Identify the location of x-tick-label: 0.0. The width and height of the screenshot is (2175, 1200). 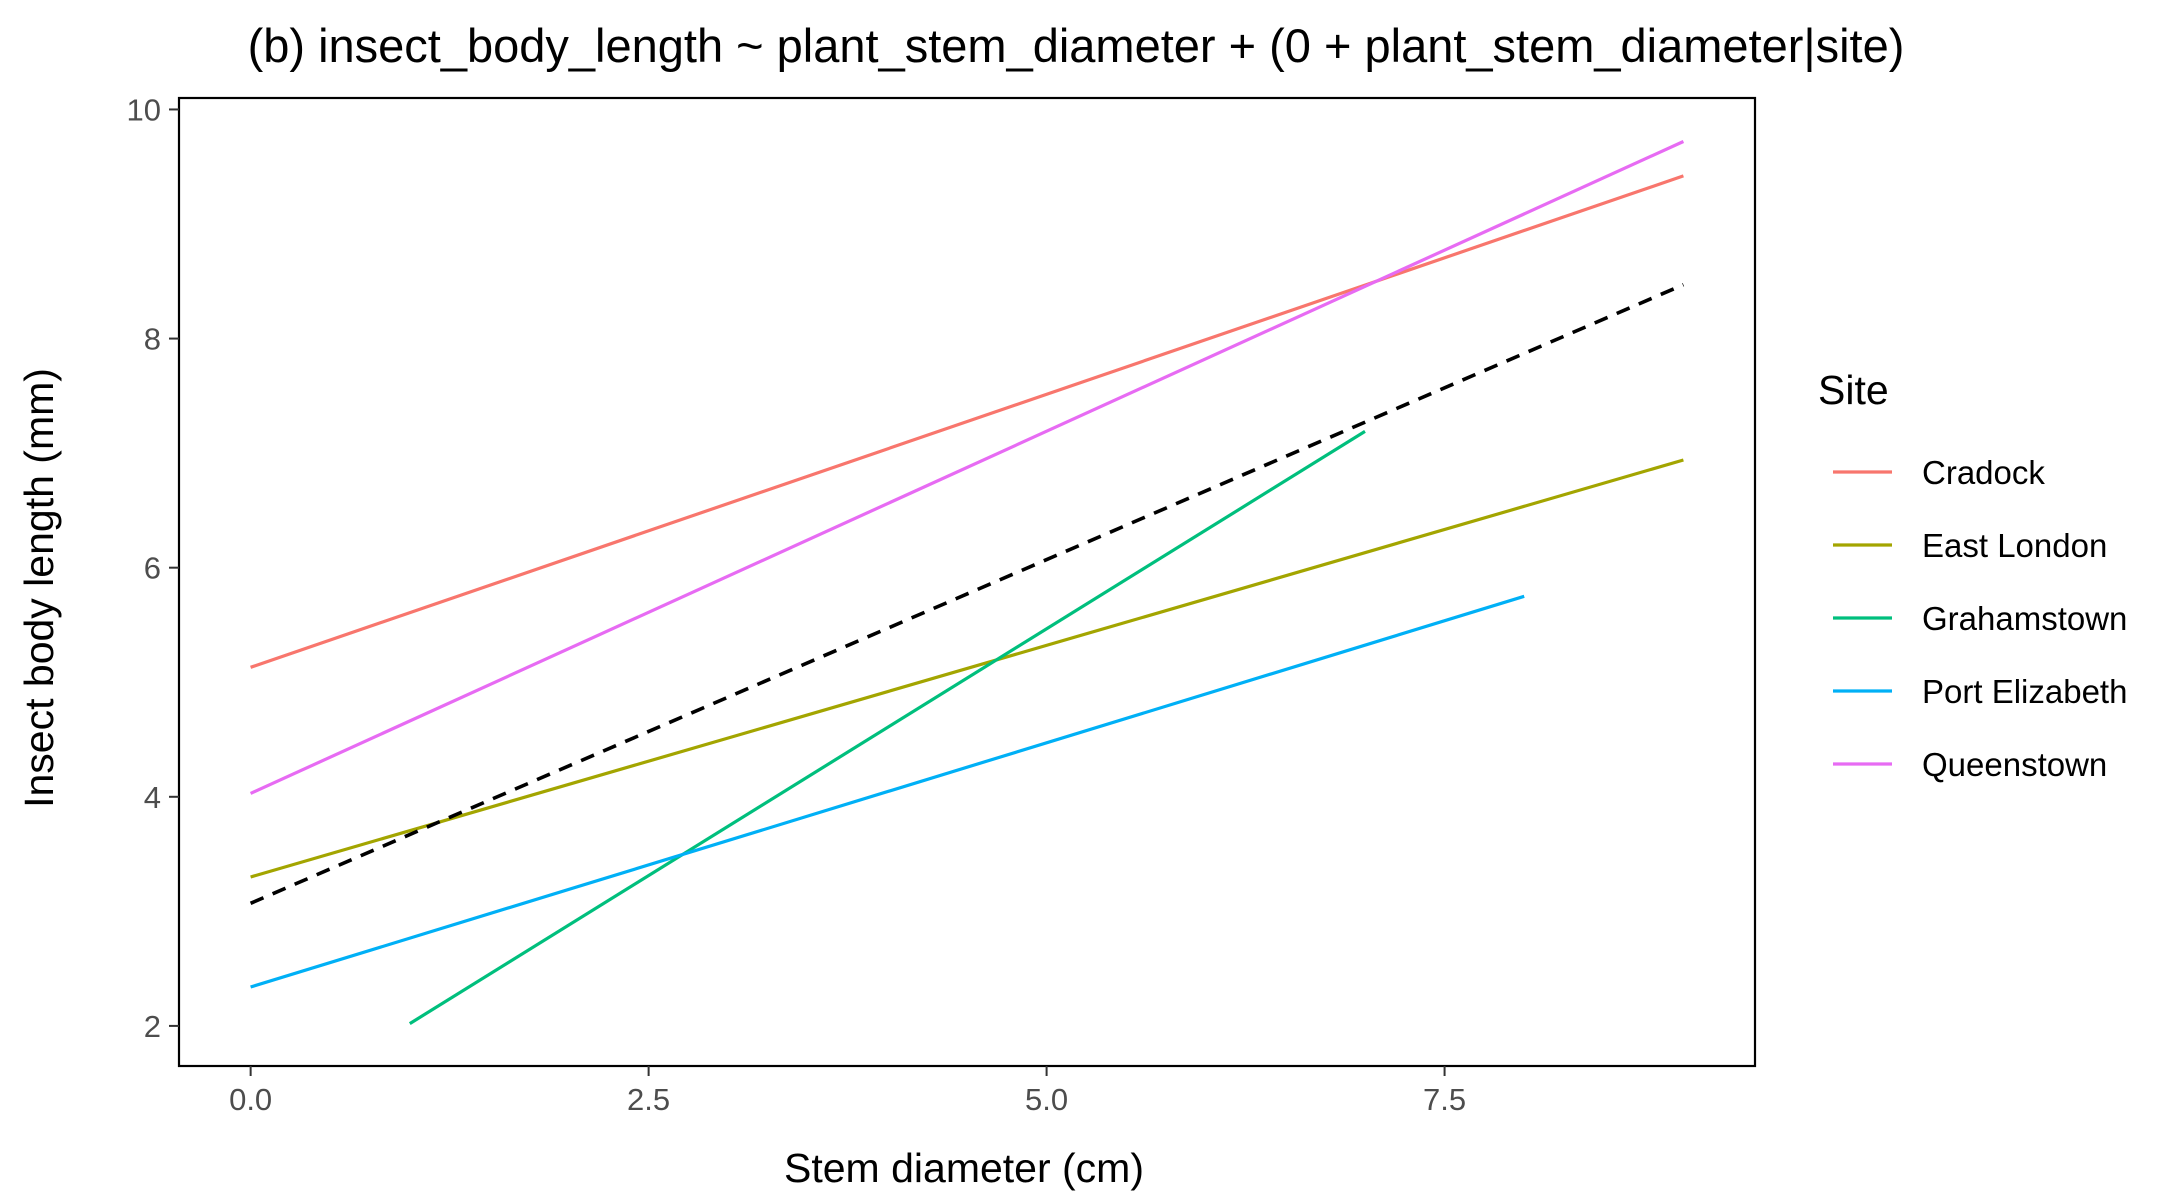
(250, 1099).